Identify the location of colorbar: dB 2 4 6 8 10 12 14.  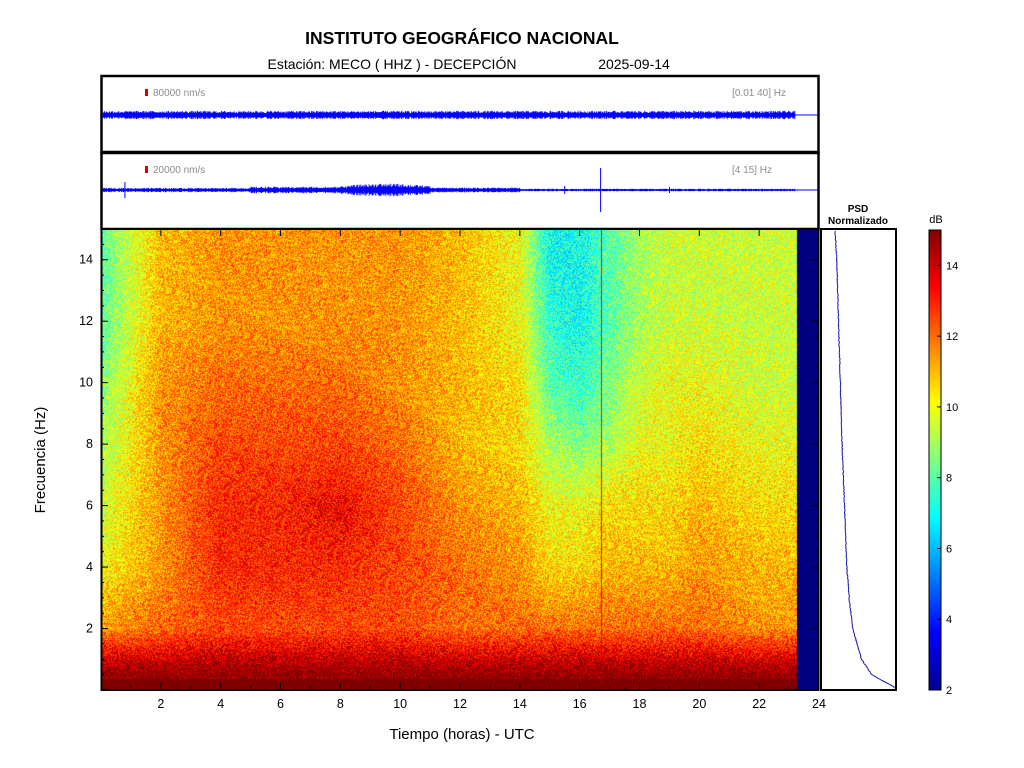
(943, 455).